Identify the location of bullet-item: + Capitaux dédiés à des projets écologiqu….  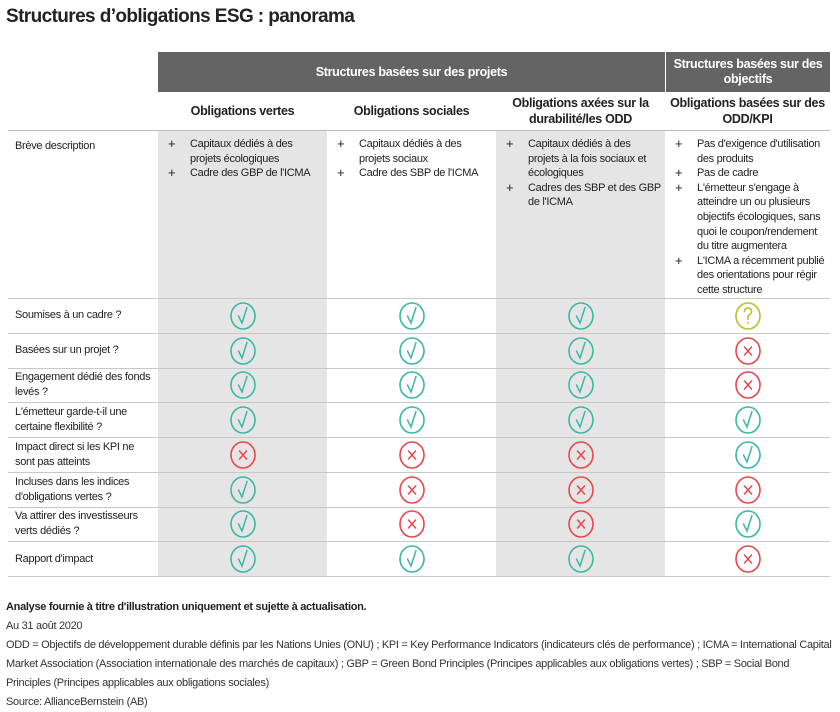
(245, 151).